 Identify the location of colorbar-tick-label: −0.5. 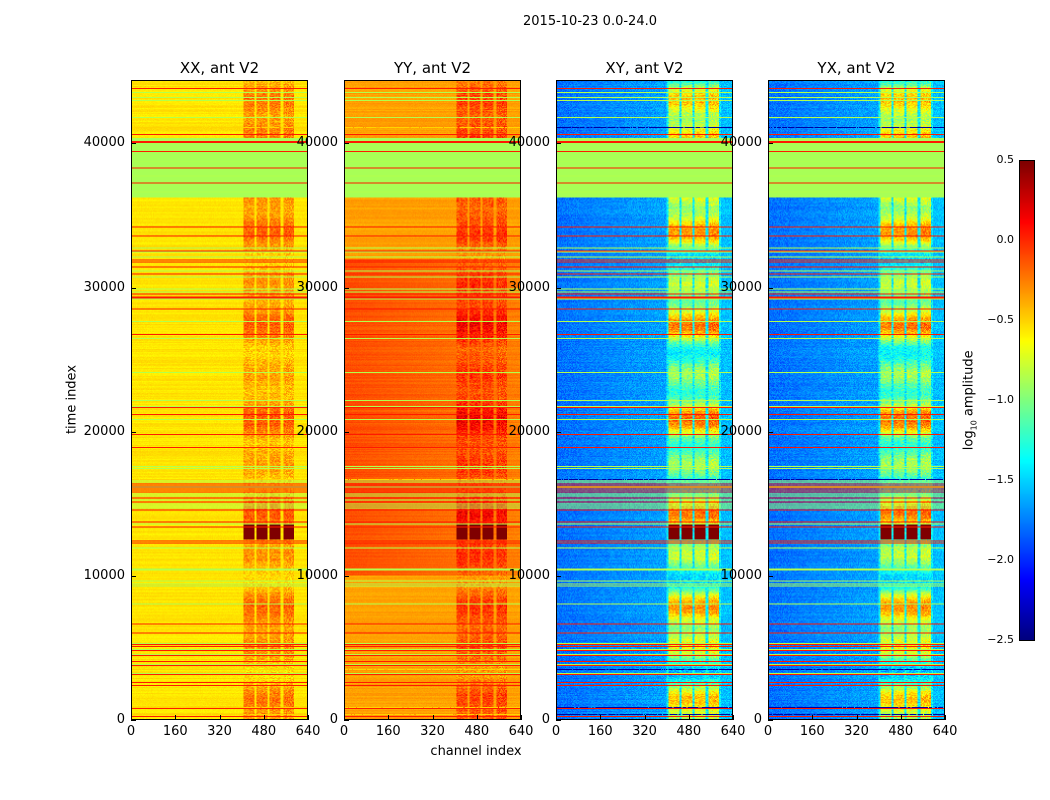
(1000, 319).